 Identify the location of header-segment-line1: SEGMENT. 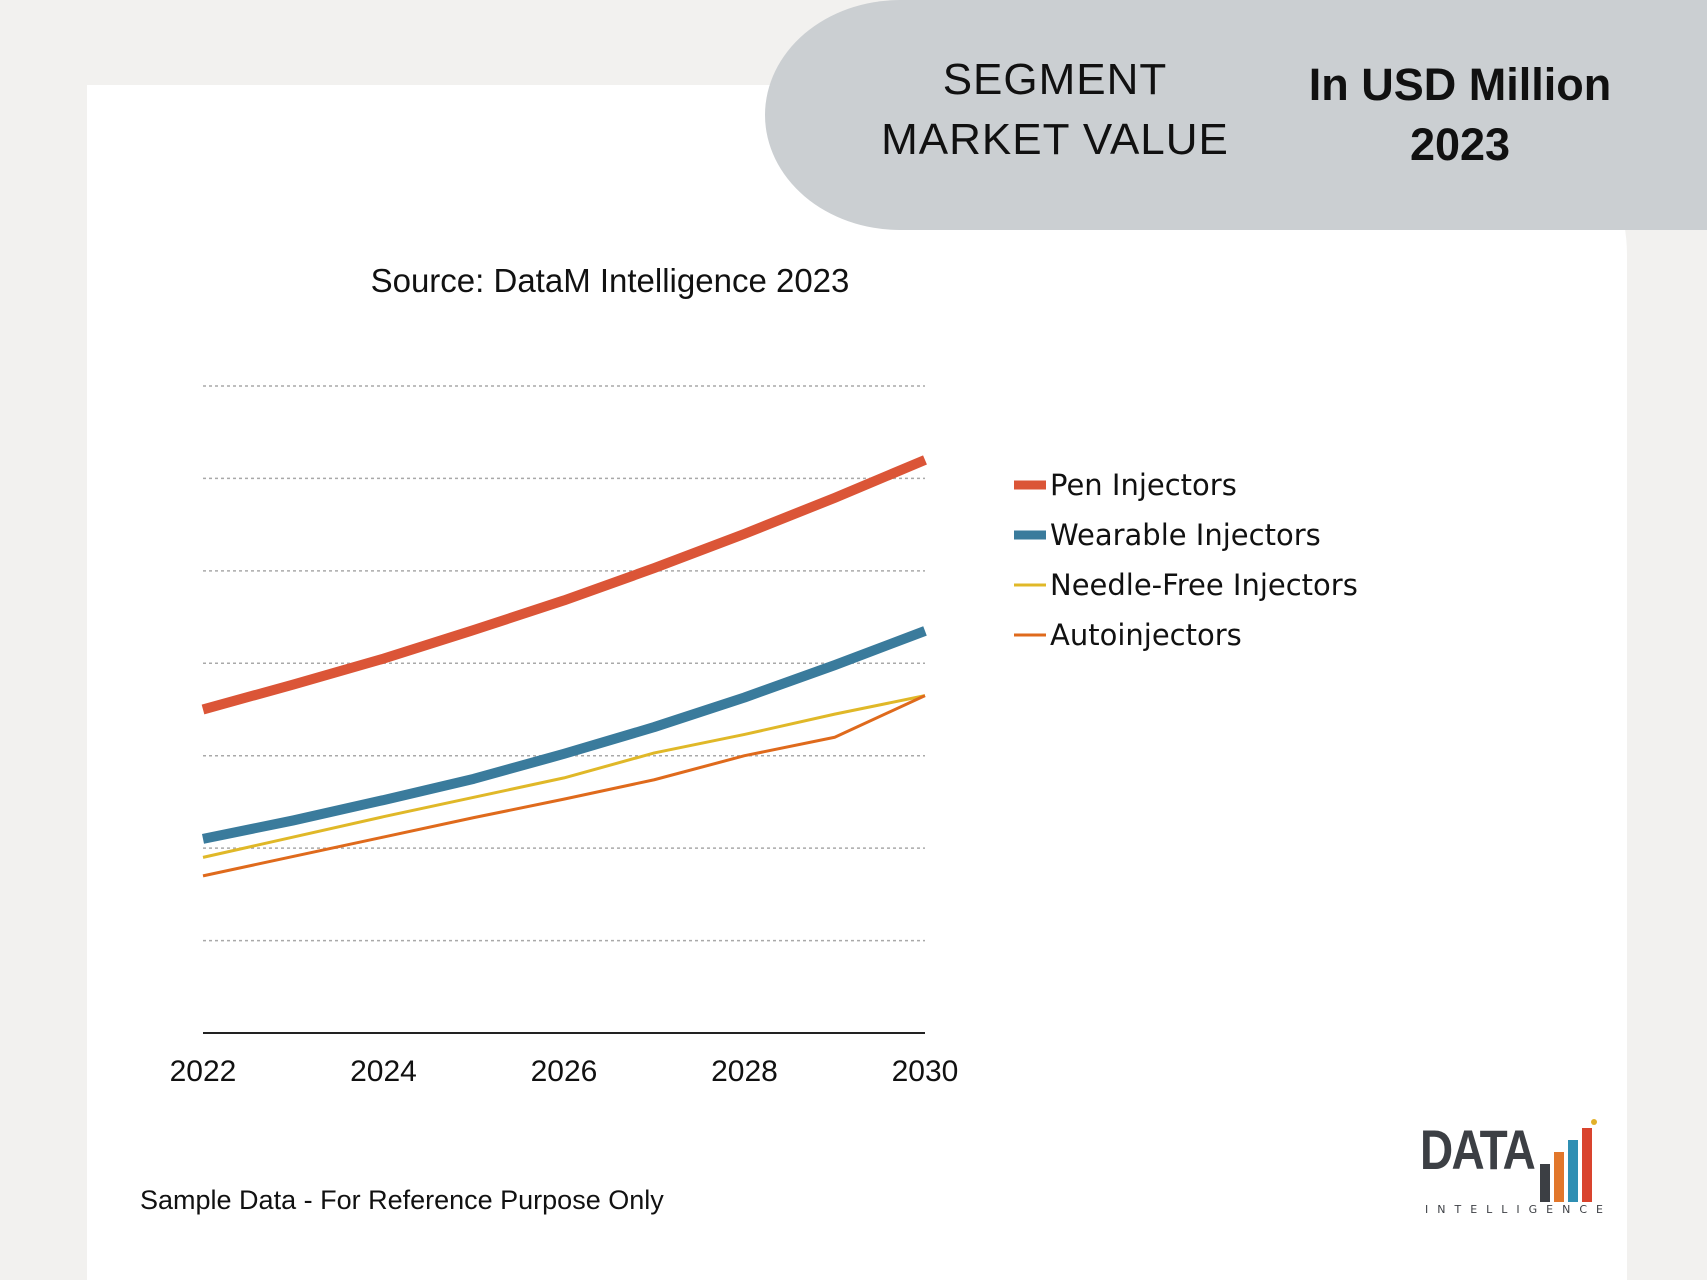
(1055, 79).